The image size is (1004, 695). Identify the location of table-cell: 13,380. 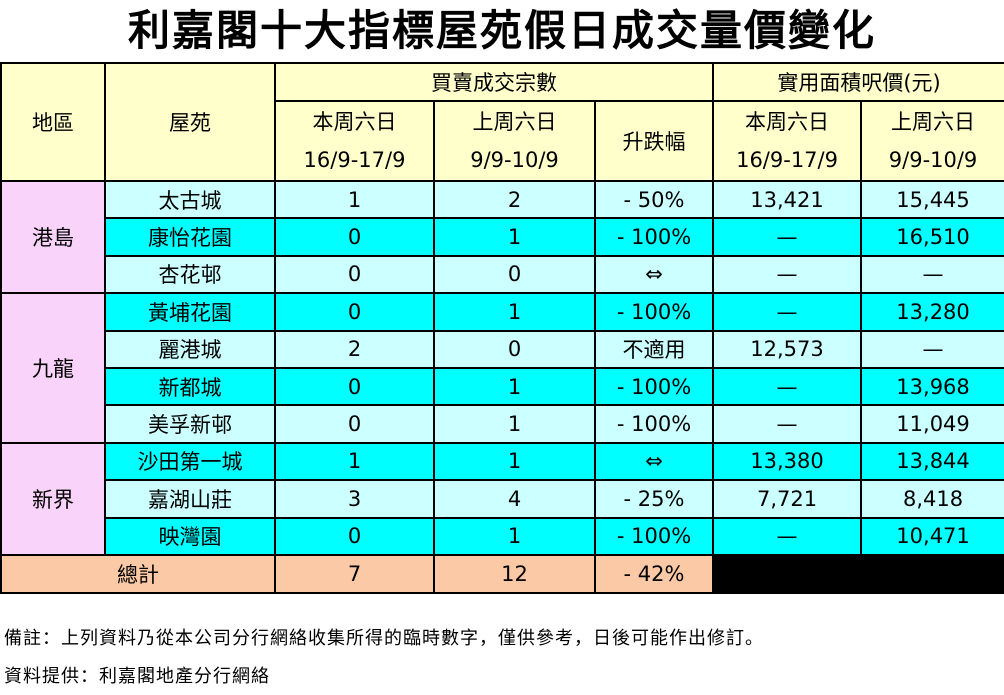
(787, 461).